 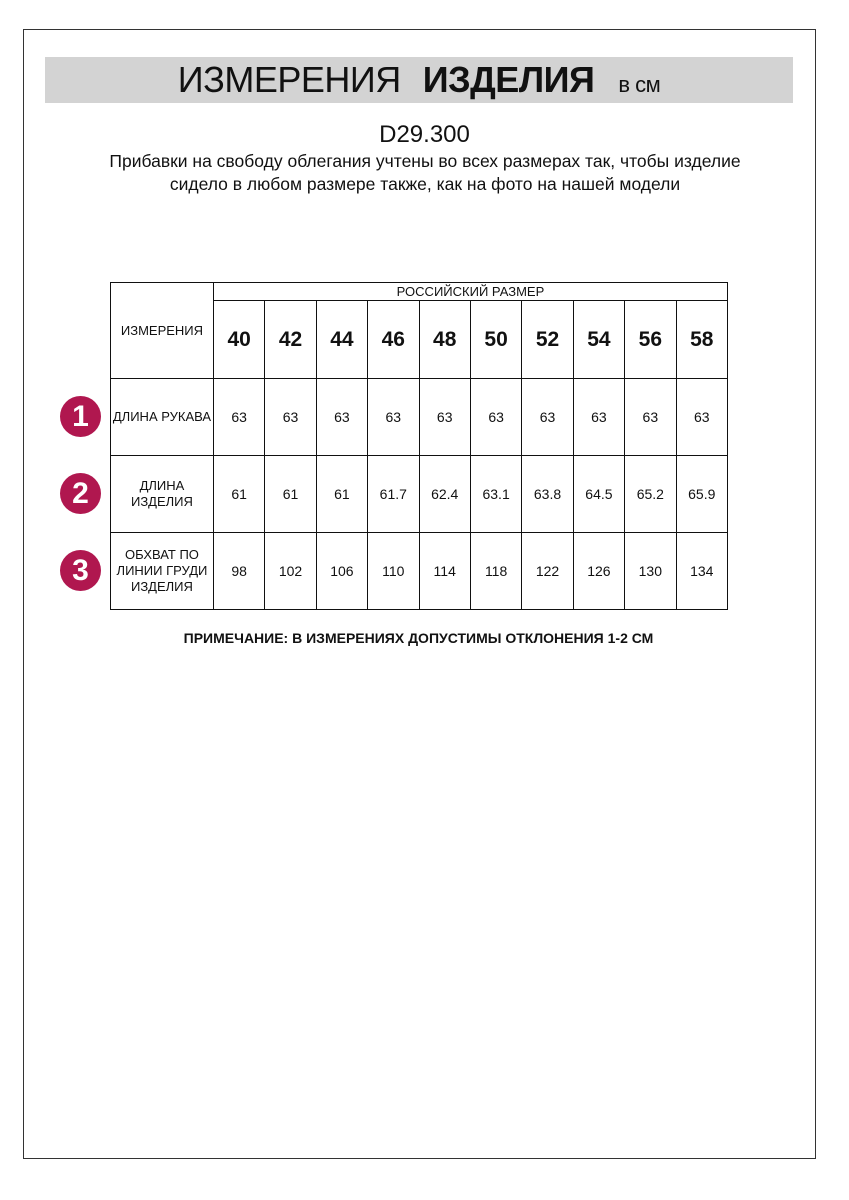 I want to click on title-banner: ИЗМЕРЕНИЯ ИЗДЕЛИЯ в см, so click(x=419, y=80).